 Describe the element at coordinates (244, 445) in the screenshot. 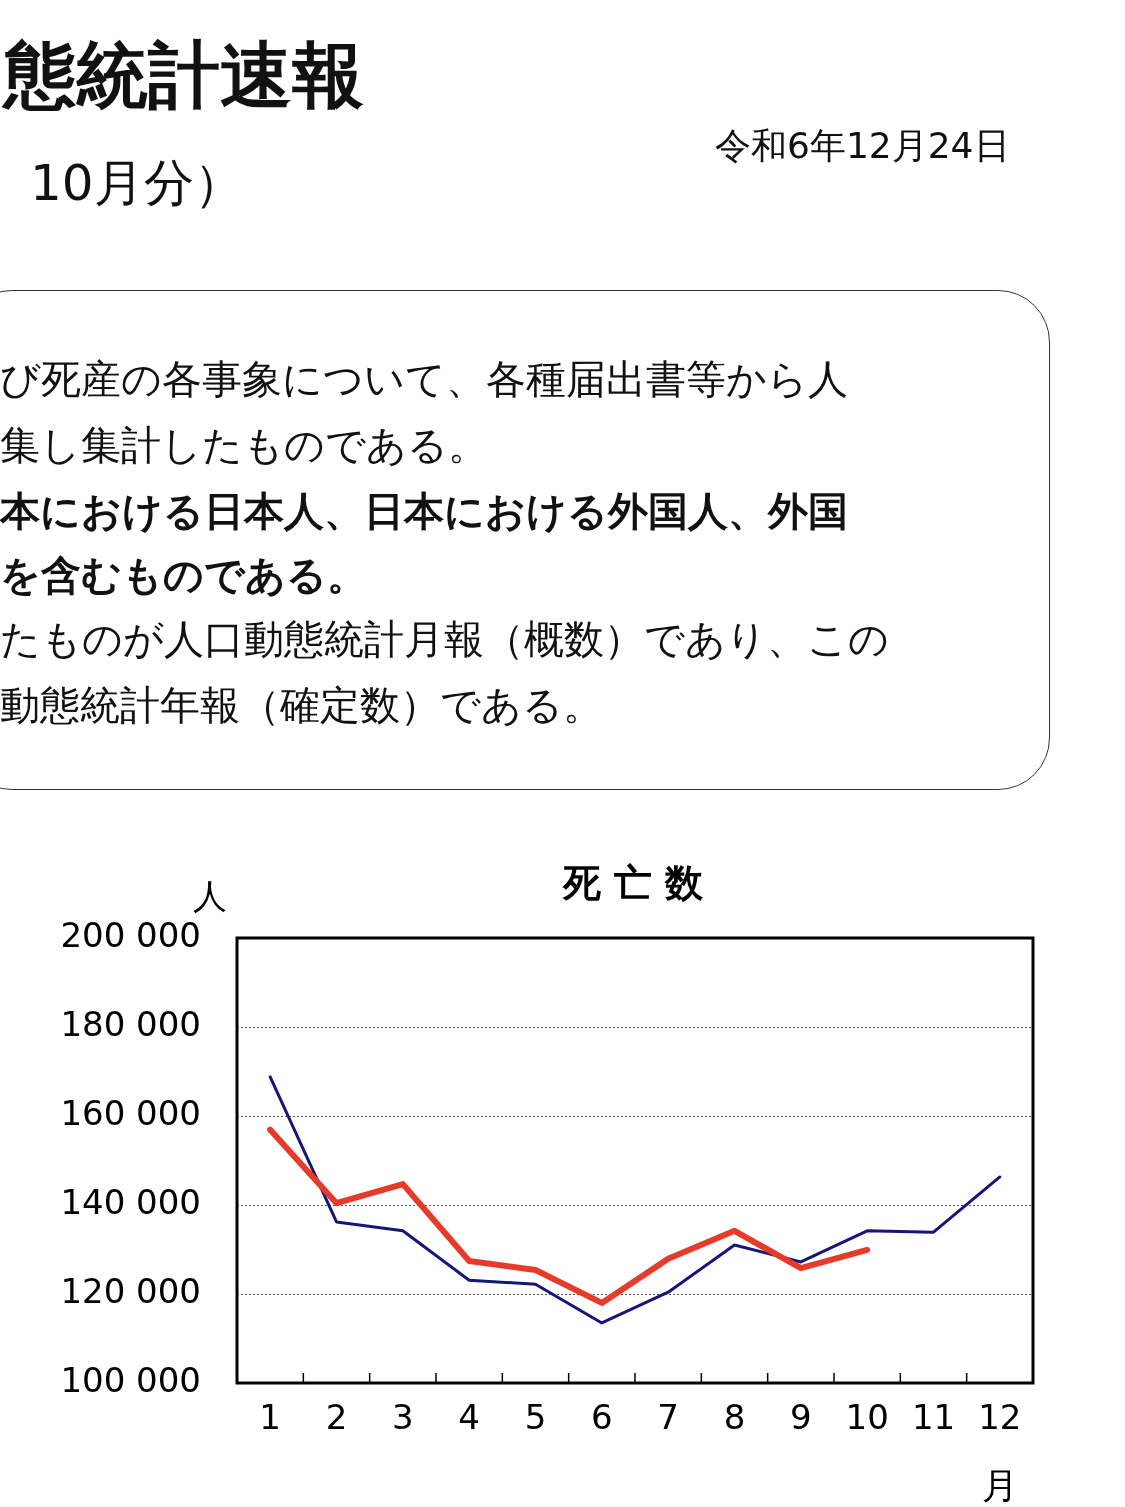

I see `text: 集し集計したものである。` at that location.